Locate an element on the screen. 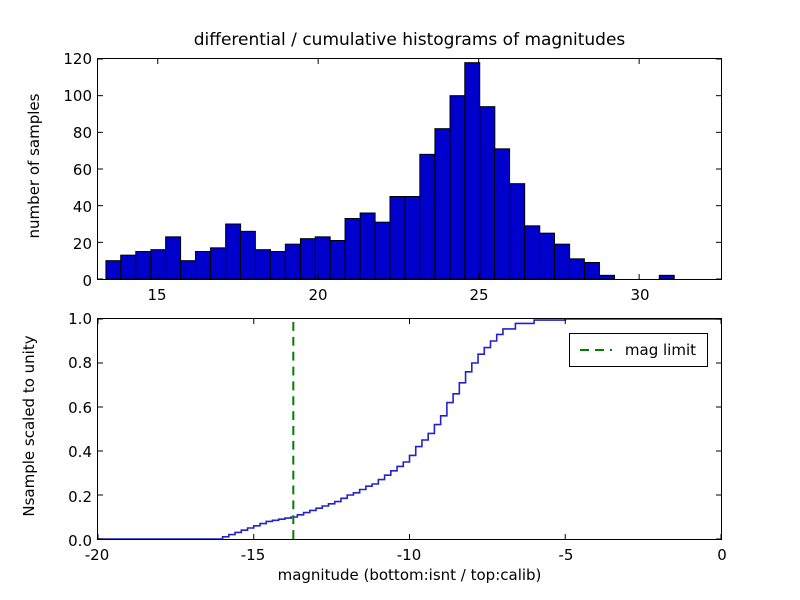  legend-box: mag limit is located at coordinates (638, 350).